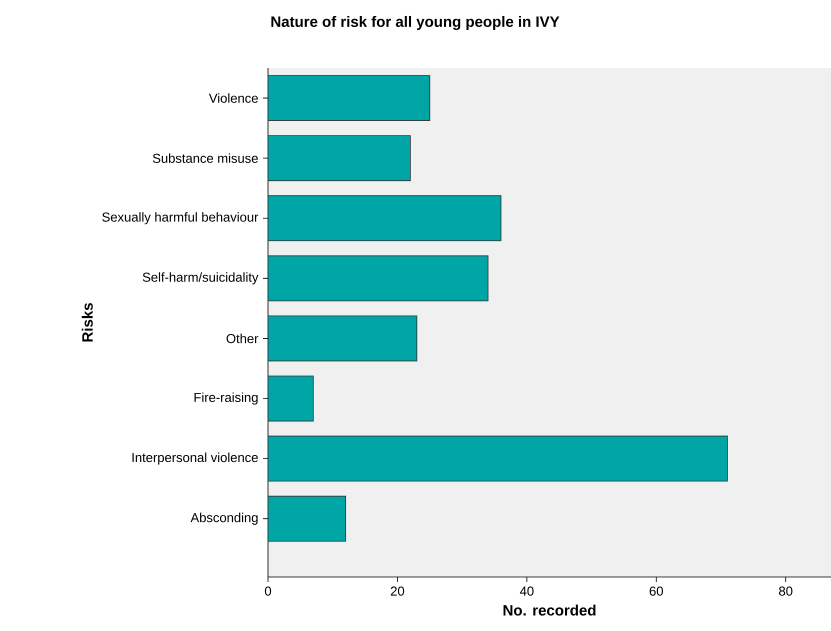  I want to click on x-tick-label: 60, so click(656, 591).